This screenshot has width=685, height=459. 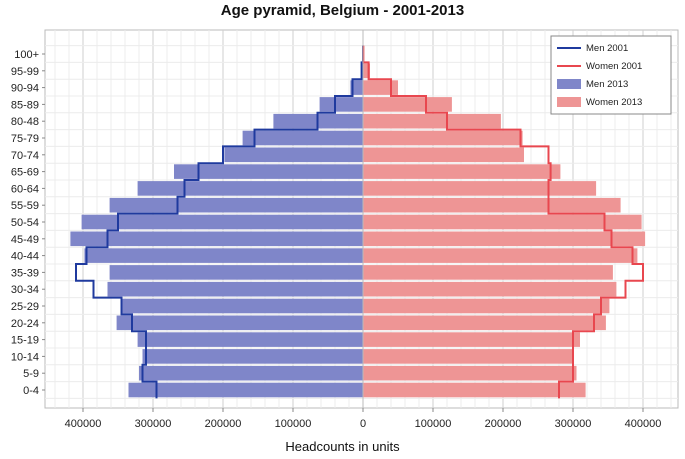 What do you see at coordinates (25, 72) in the screenshot?
I see `y-tick-label: 95-99` at bounding box center [25, 72].